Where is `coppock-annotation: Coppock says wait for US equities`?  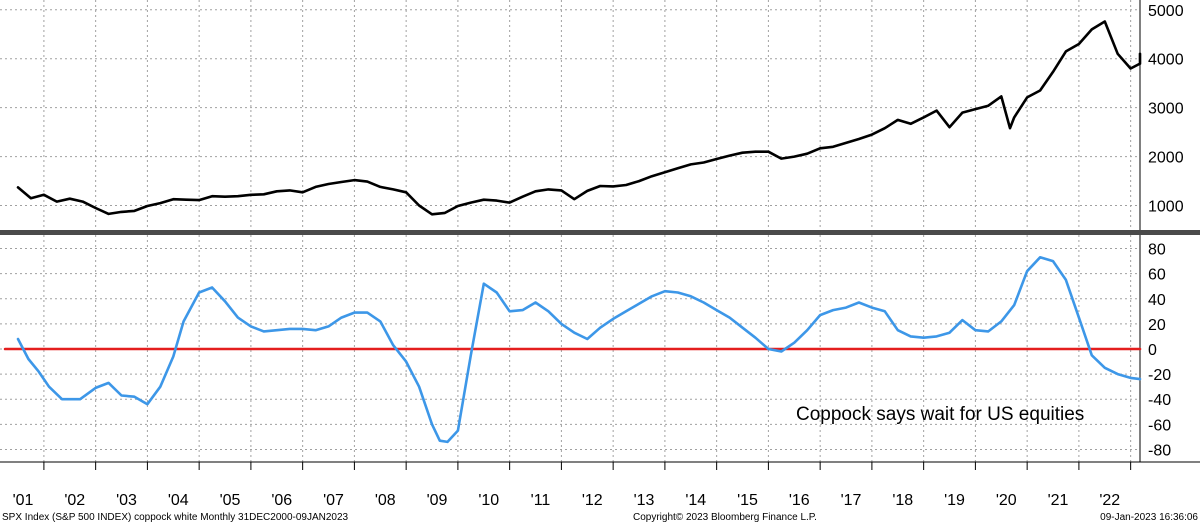
coppock-annotation: Coppock says wait for US equities is located at coordinates (940, 414).